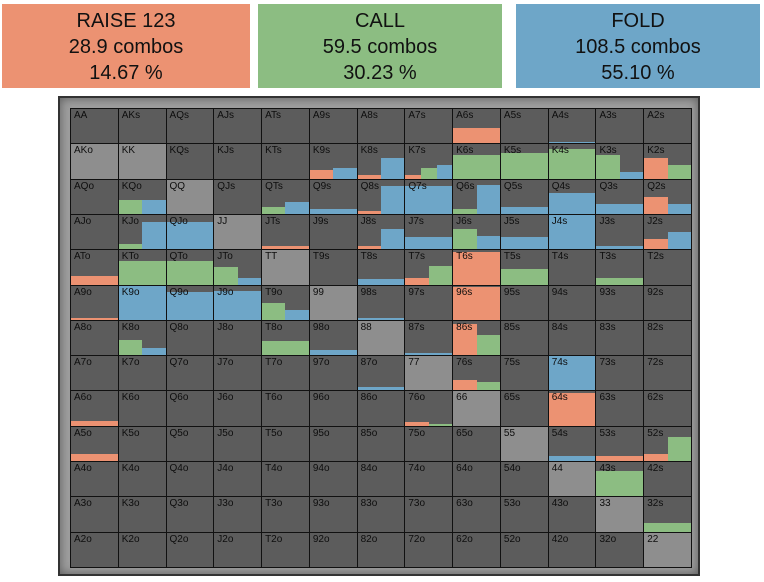 The height and width of the screenshot is (582, 764). What do you see at coordinates (142, 267) in the screenshot?
I see `hand-cell-KTo: KTo` at bounding box center [142, 267].